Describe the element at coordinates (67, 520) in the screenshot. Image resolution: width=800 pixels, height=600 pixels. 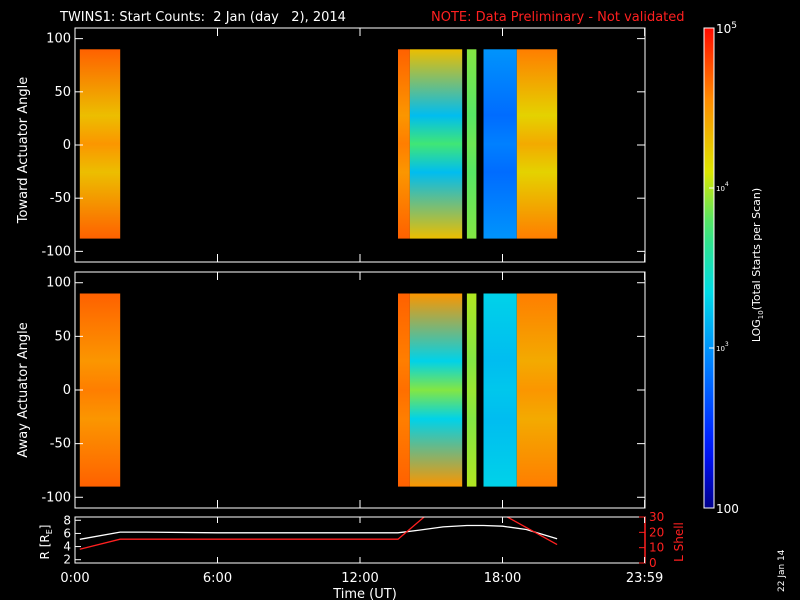
I see `r-tick-label: 8` at that location.